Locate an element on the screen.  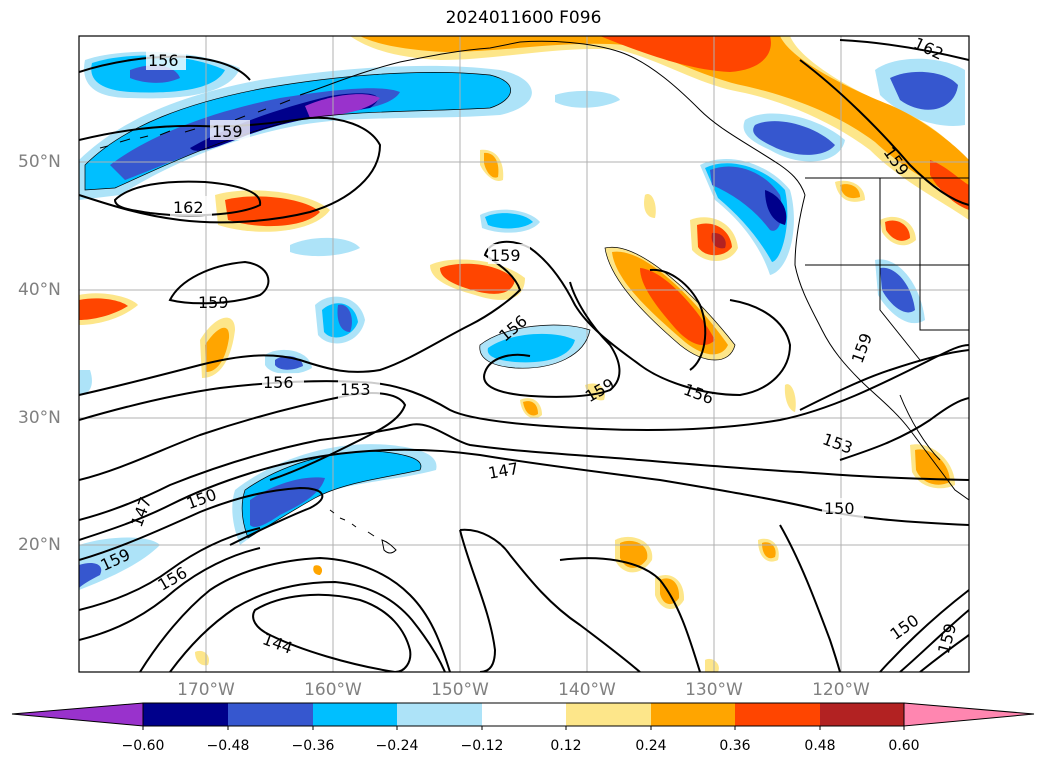
contour-150-se is located at coordinates (630, 614).